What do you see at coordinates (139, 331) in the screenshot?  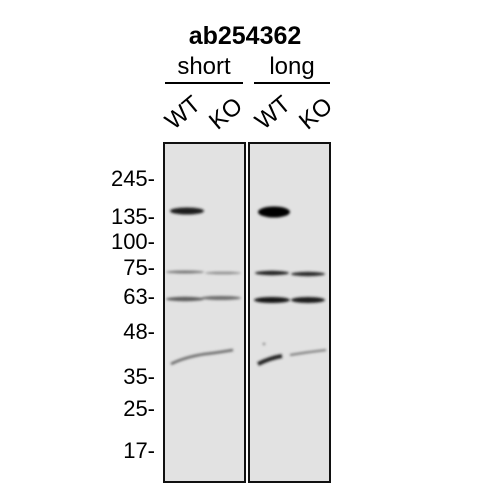 I see `marker-48: 48-` at bounding box center [139, 331].